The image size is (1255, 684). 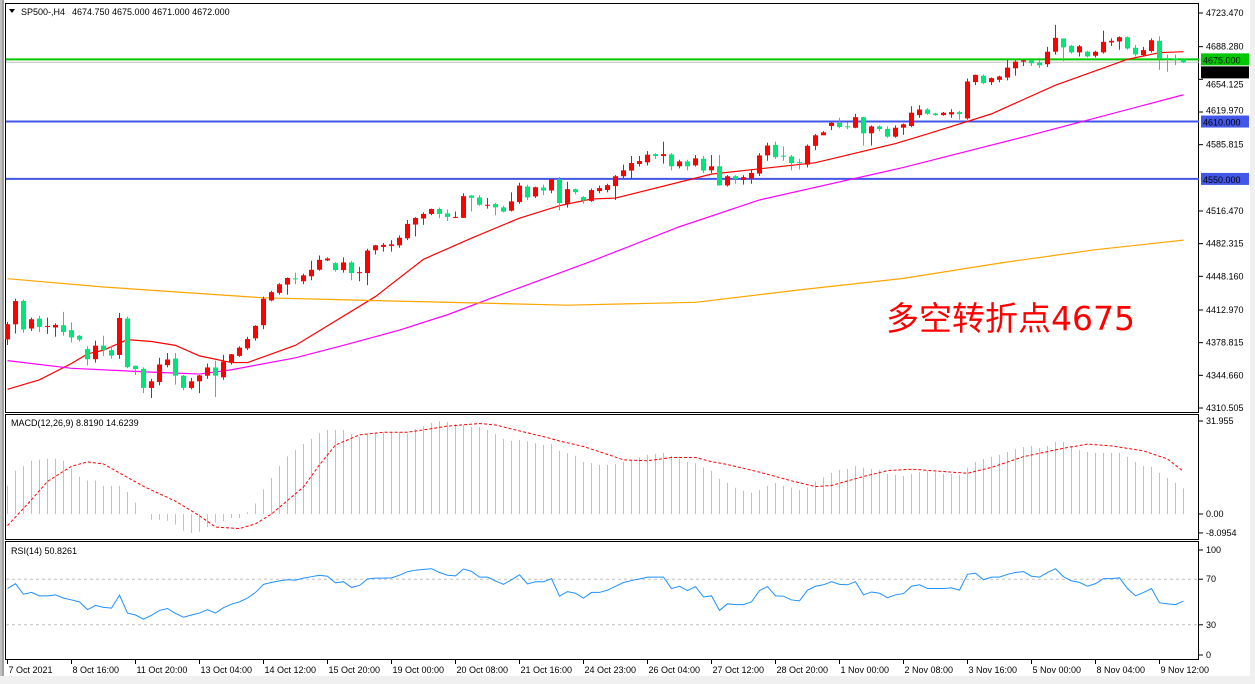 I want to click on ohlc-readout: 4674.750 4675.000 4671.000 4672.000, so click(x=151, y=12).